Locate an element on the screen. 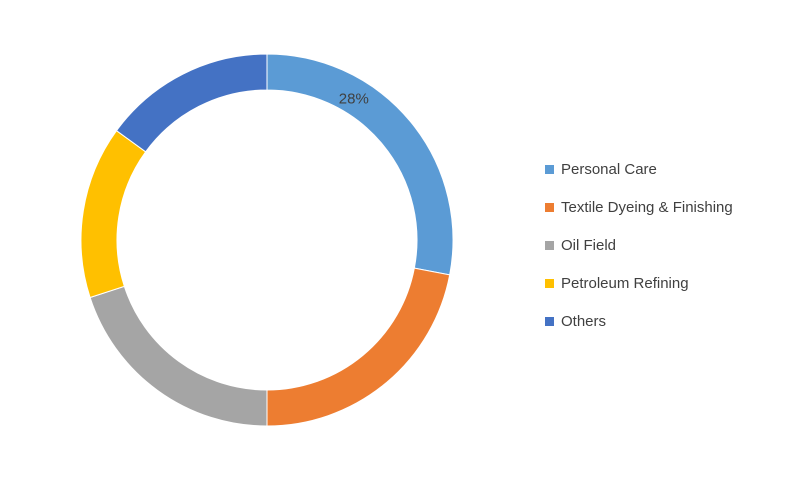 Image resolution: width=800 pixels, height=480 pixels. legend-item-personal-care: Personal Care is located at coordinates (639, 169).